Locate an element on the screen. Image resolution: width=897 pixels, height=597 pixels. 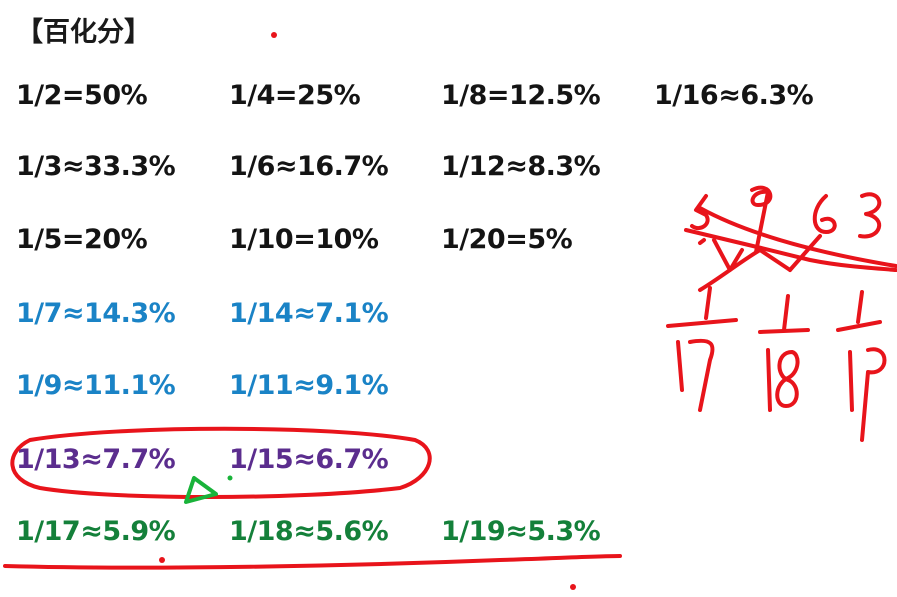
fraction-row: 1/5=20% 1/10=10% 1/20=5% is located at coordinates (448, 244).